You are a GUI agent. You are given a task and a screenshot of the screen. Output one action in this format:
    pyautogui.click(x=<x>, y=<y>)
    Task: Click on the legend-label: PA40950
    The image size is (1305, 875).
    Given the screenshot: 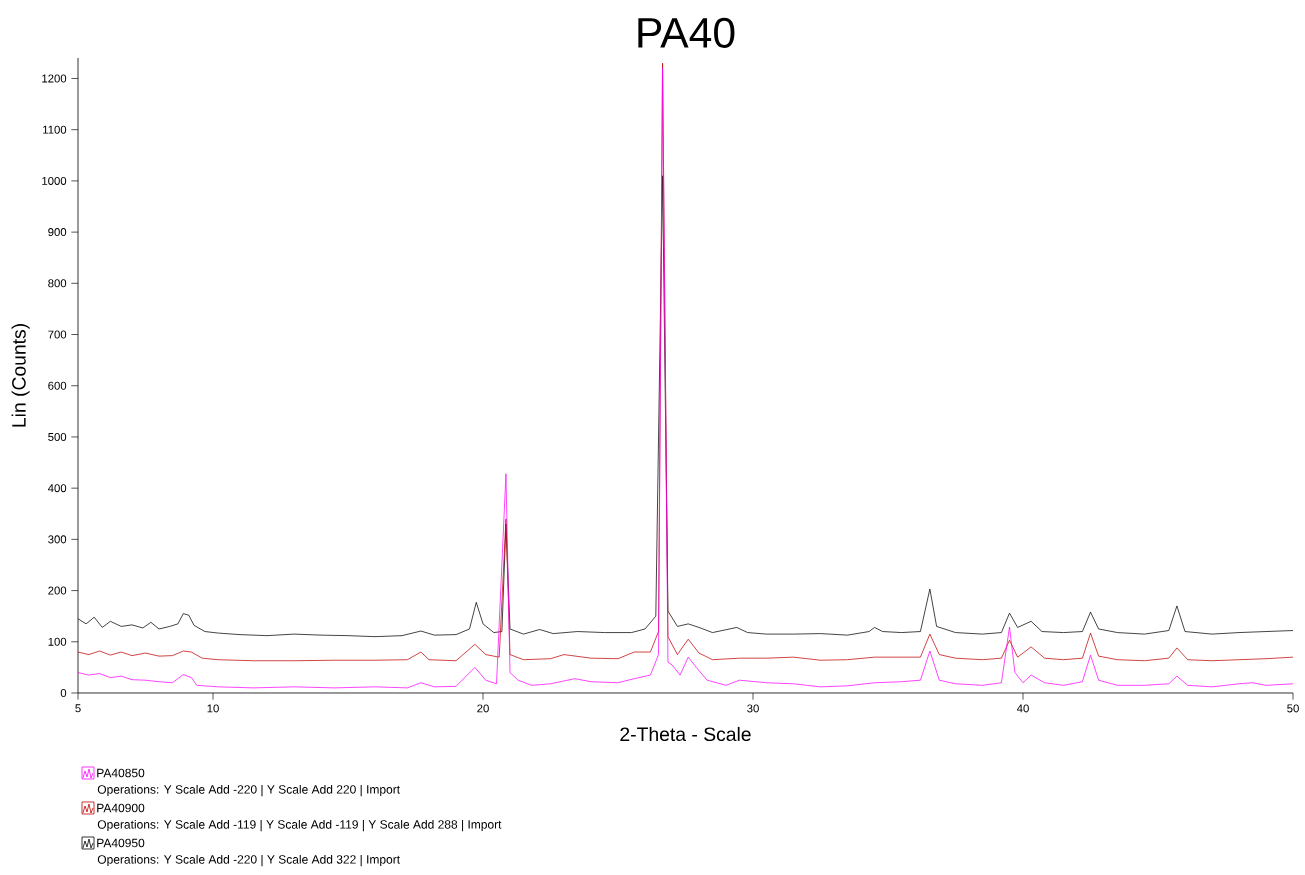 What is the action you would take?
    pyautogui.click(x=121, y=843)
    